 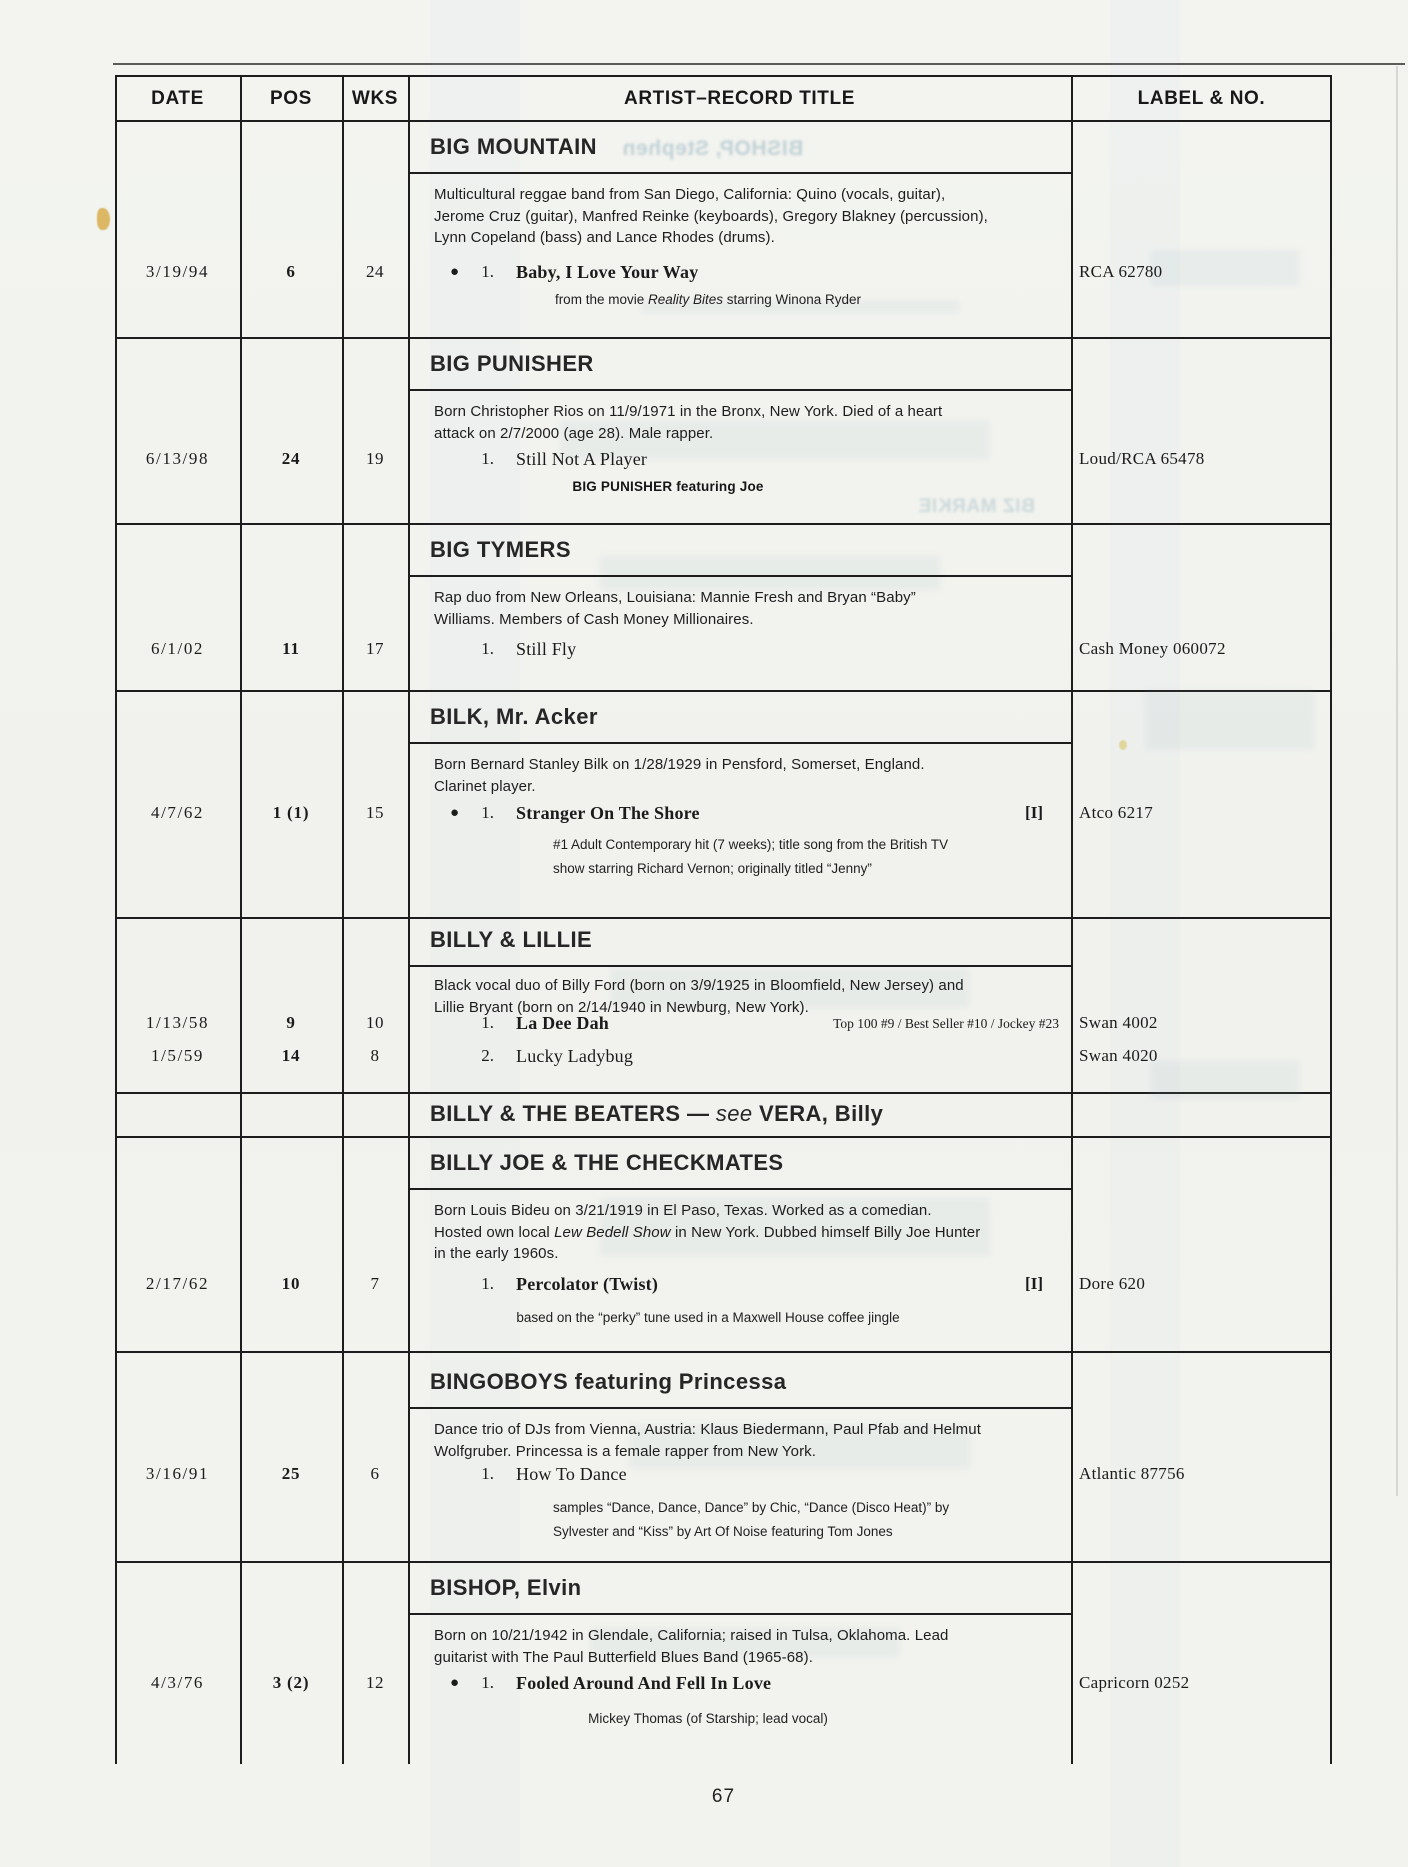 What do you see at coordinates (375, 648) in the screenshot?
I see `song-weeks: 17` at bounding box center [375, 648].